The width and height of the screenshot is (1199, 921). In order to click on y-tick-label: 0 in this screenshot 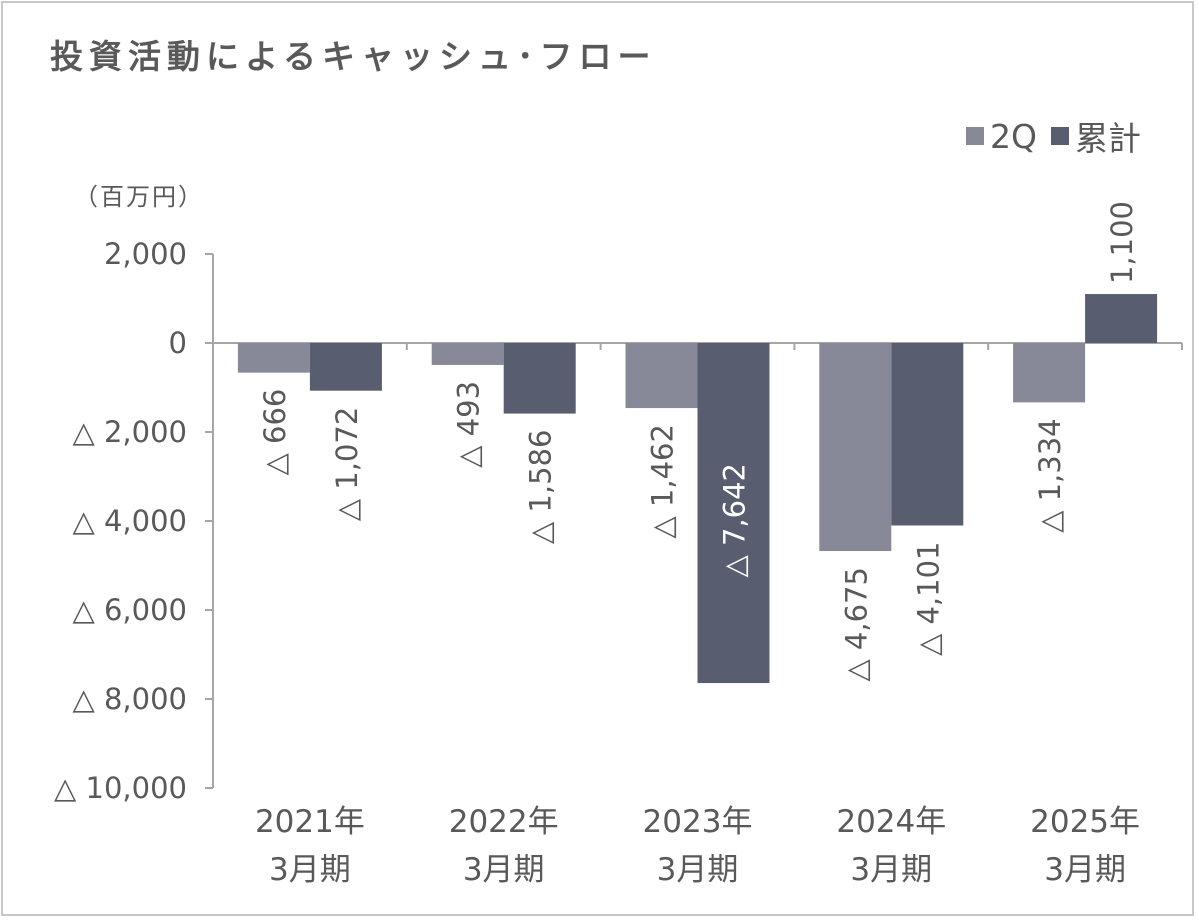, I will do `click(178, 343)`.